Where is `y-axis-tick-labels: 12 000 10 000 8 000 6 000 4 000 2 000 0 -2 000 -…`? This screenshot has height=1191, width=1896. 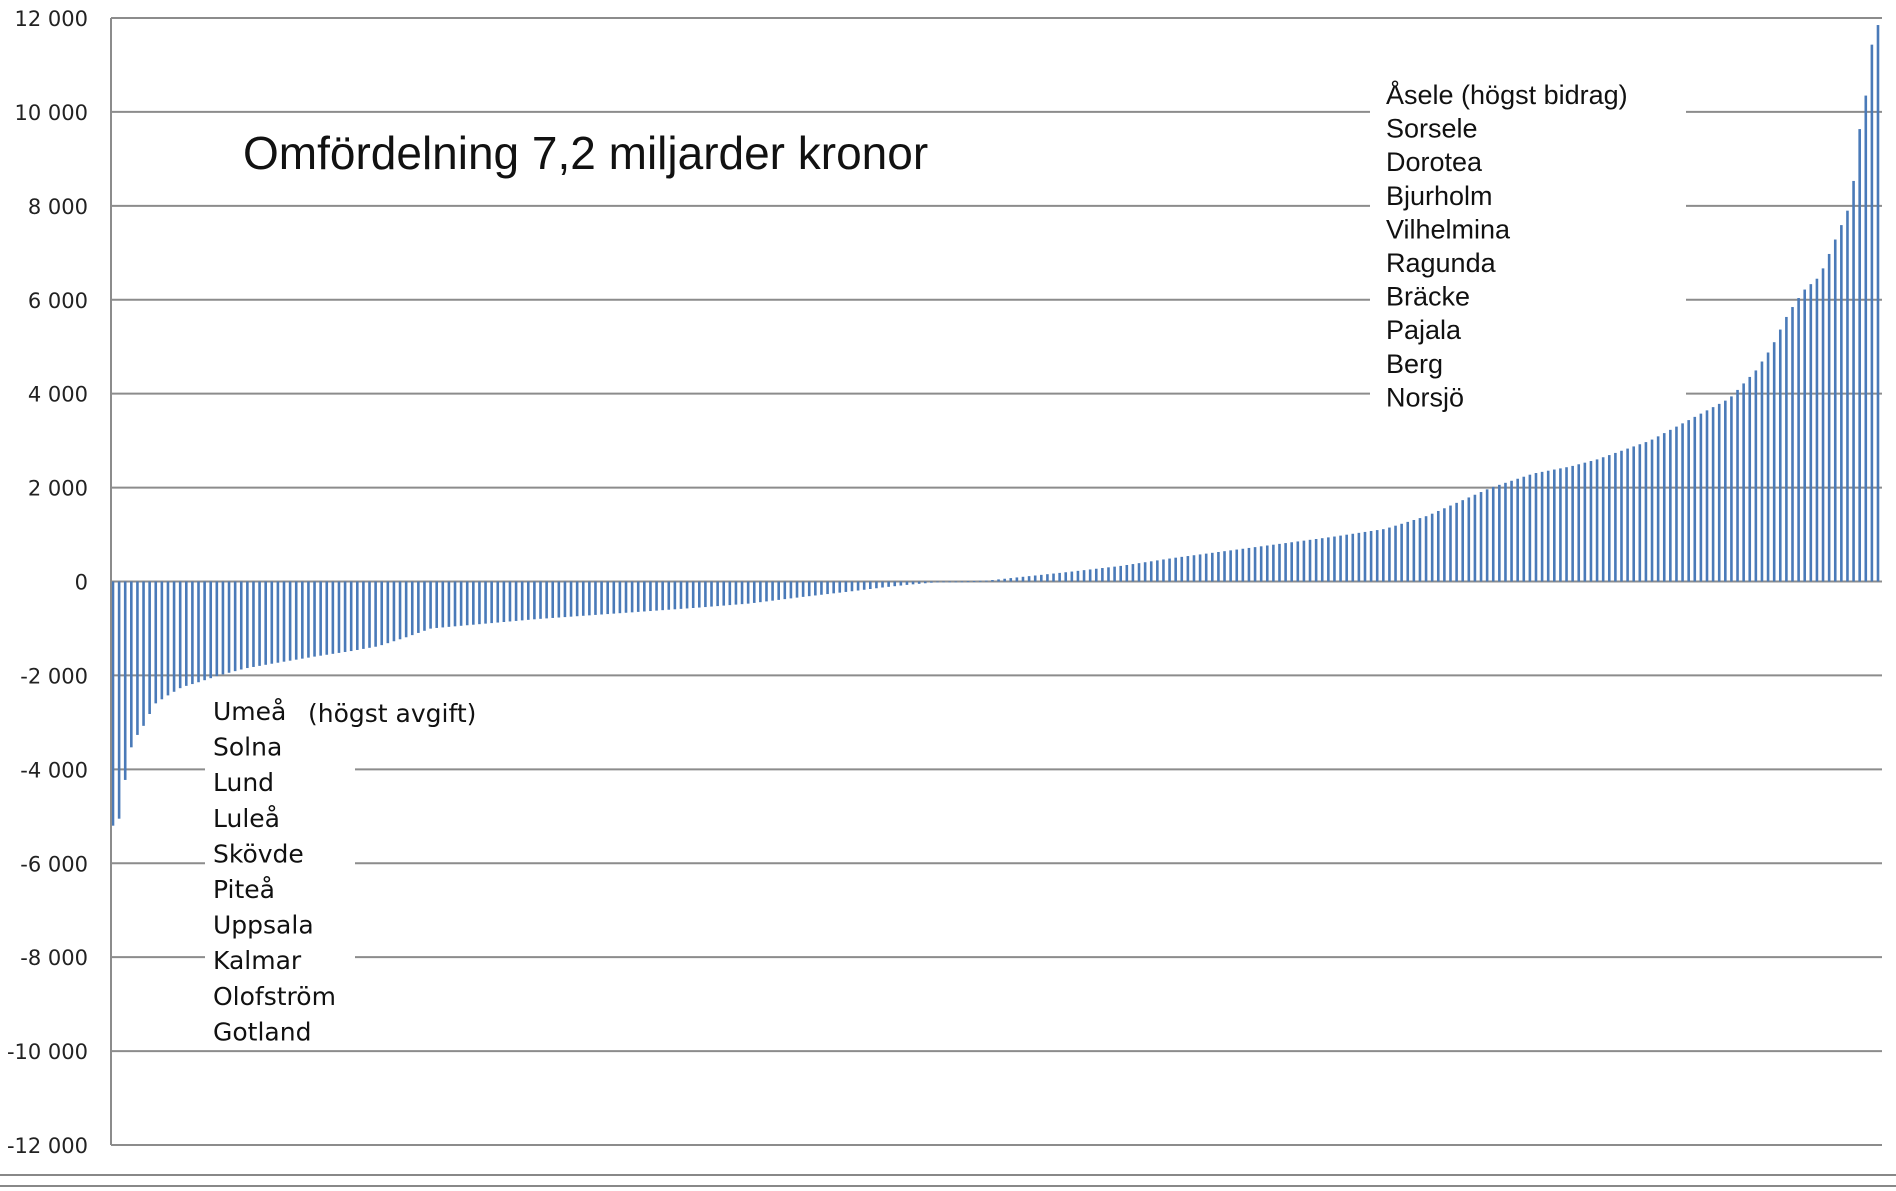 y-axis-tick-labels: 12 000 10 000 8 000 6 000 4 000 2 000 0 -2 000 -… is located at coordinates (47, 582).